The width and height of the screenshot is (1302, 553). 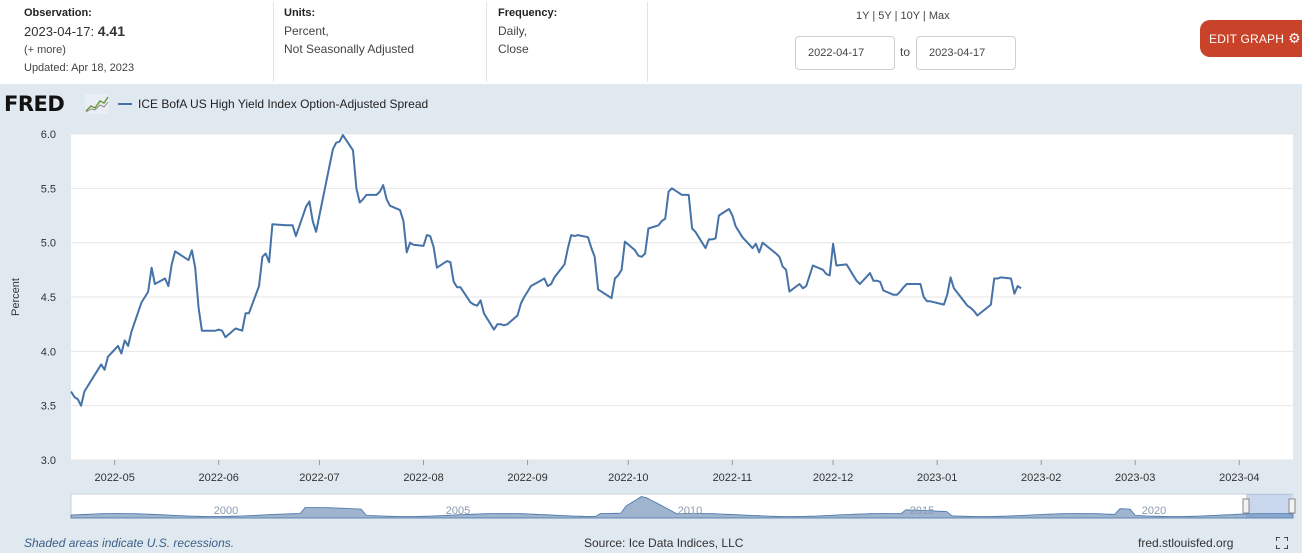 What do you see at coordinates (513, 31) in the screenshot?
I see `frequency-line1: Daily,` at bounding box center [513, 31].